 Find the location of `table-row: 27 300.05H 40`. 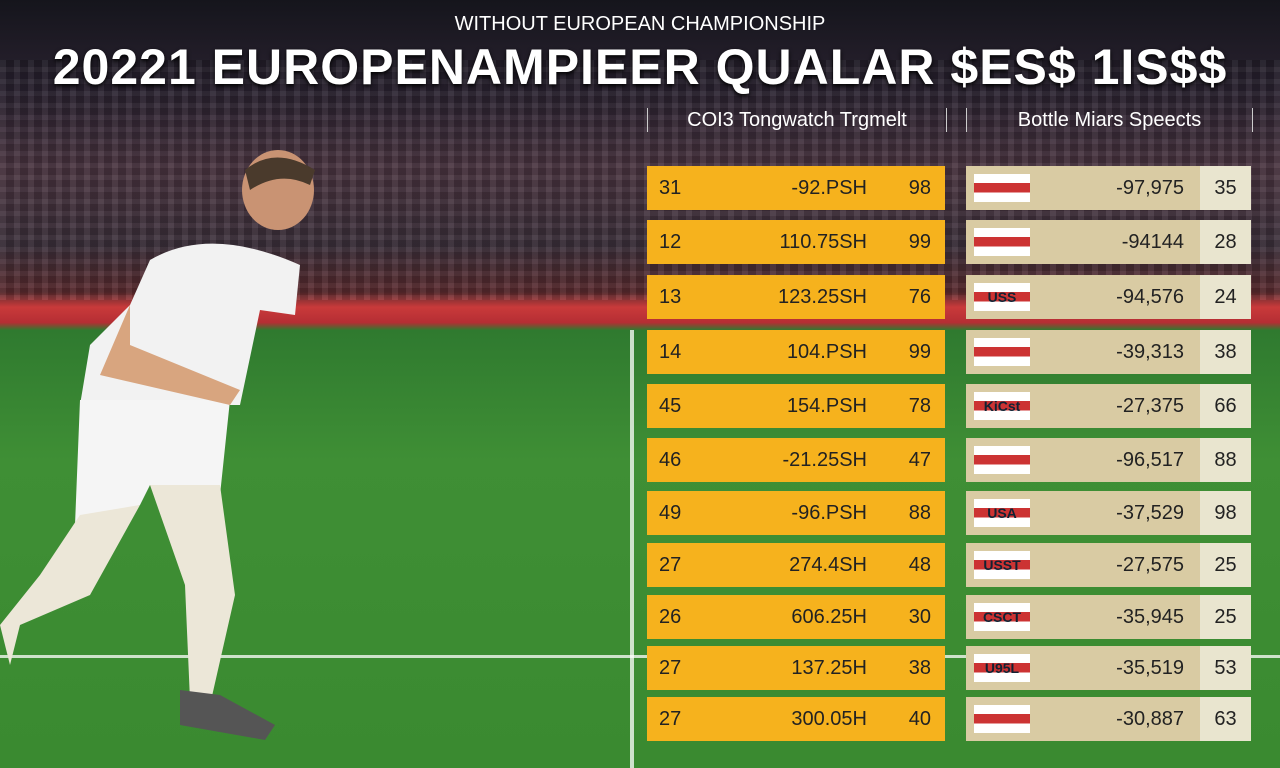

table-row: 27 300.05H 40 is located at coordinates (796, 719).